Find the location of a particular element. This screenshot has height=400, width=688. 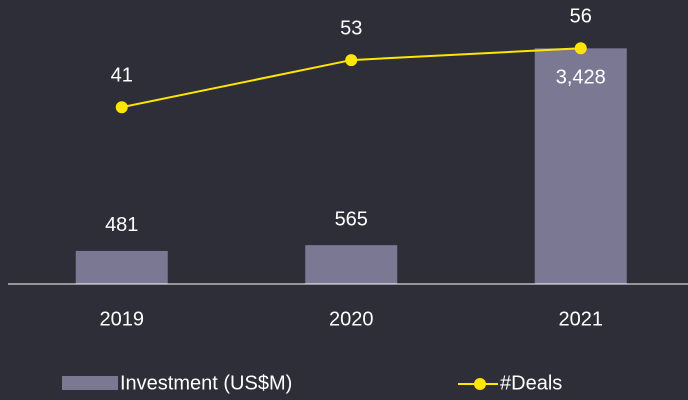

x-tick-label: 2019 is located at coordinates (122, 319).